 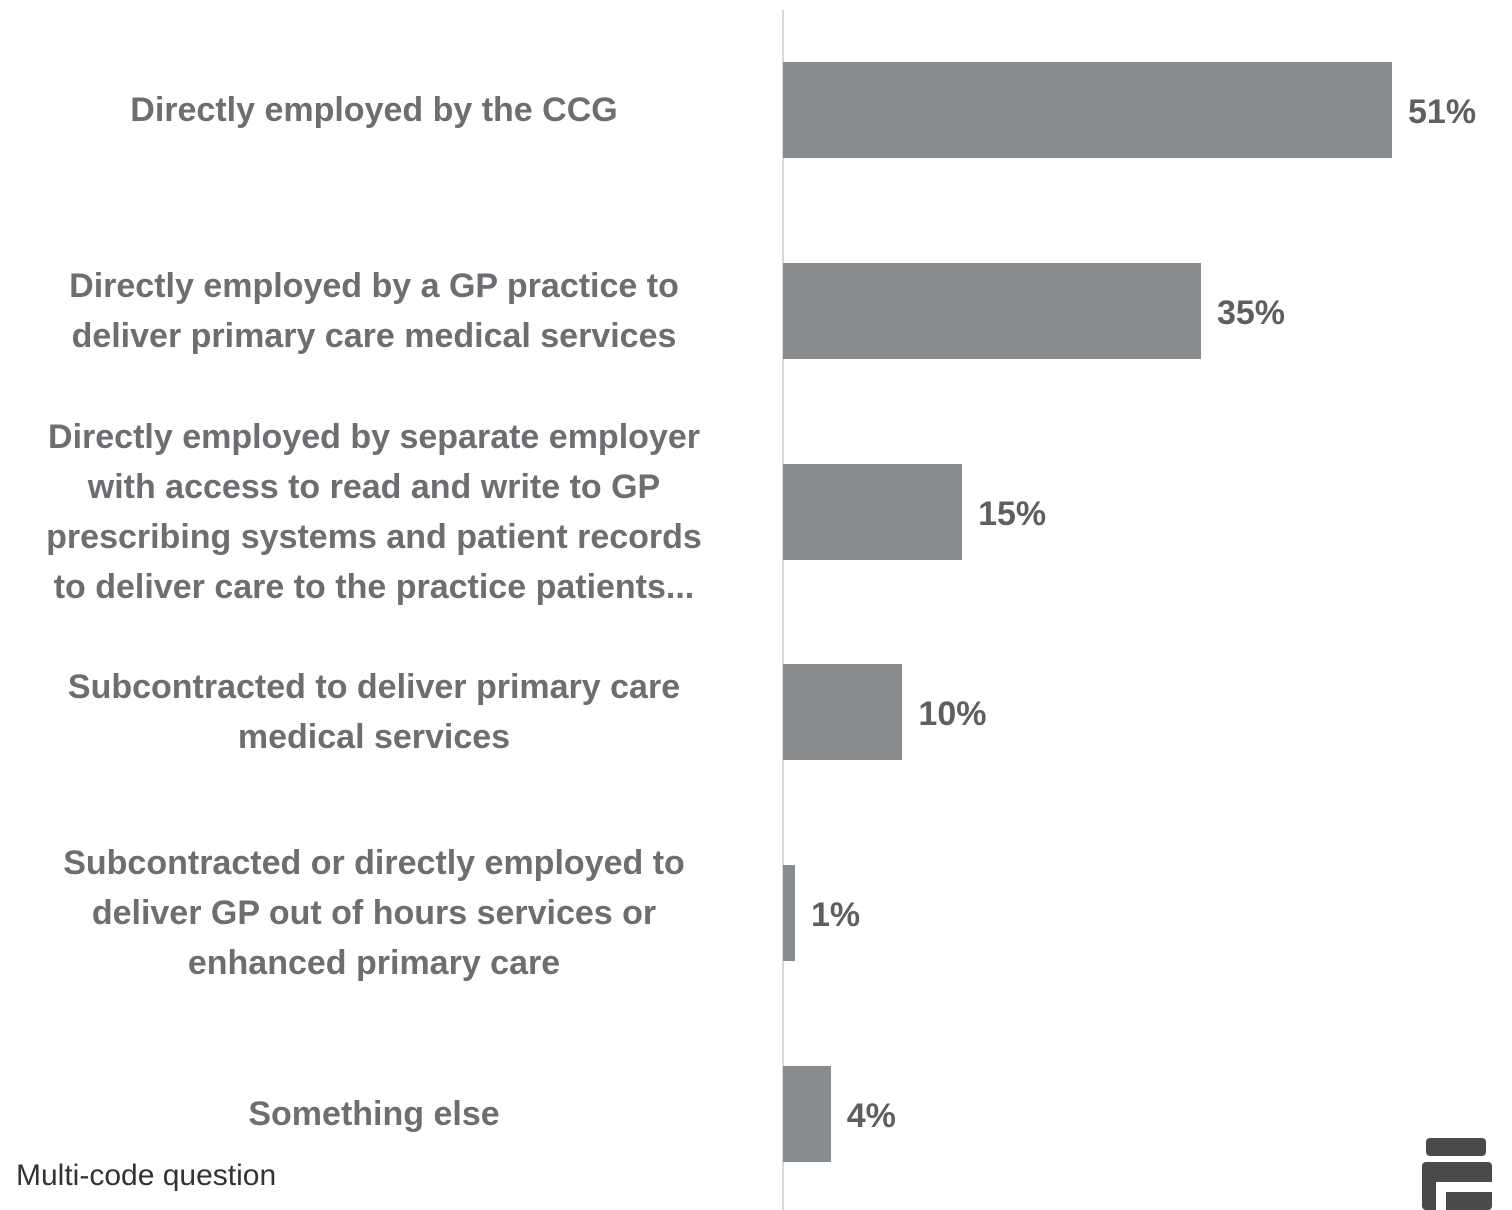 I want to click on category-label-1: Directly employed by the CCG, so click(x=374, y=110).